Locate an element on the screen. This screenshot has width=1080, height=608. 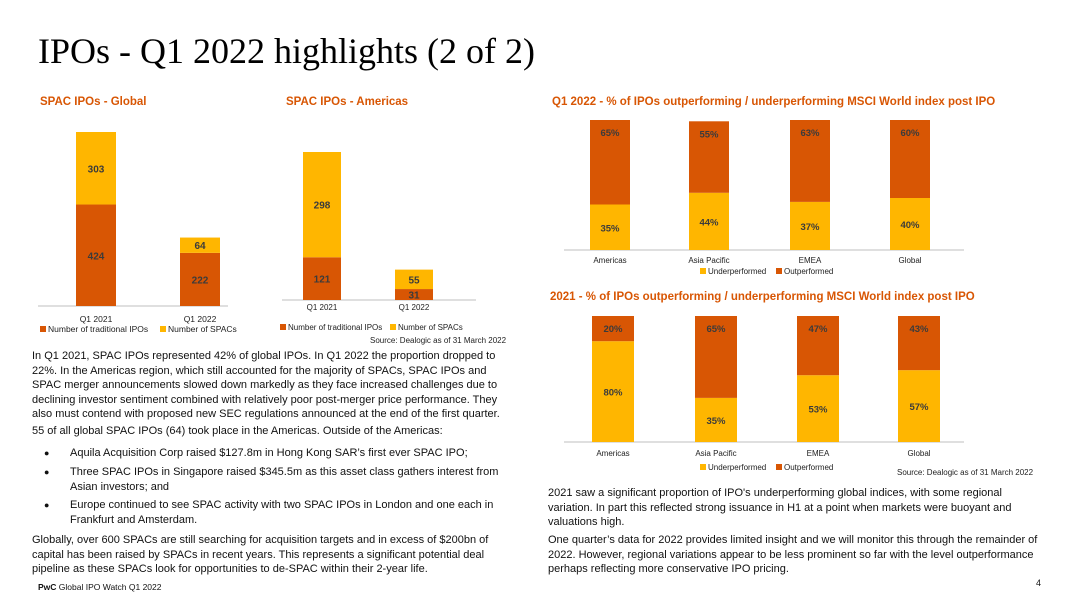
data-label: 121 is located at coordinates (322, 280).